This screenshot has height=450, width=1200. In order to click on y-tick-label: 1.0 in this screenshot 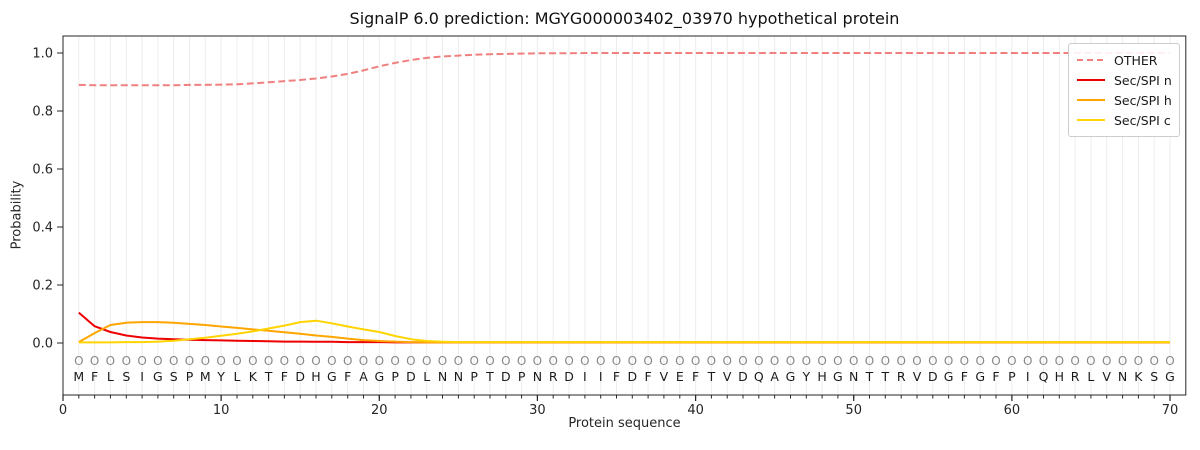, I will do `click(42, 54)`.